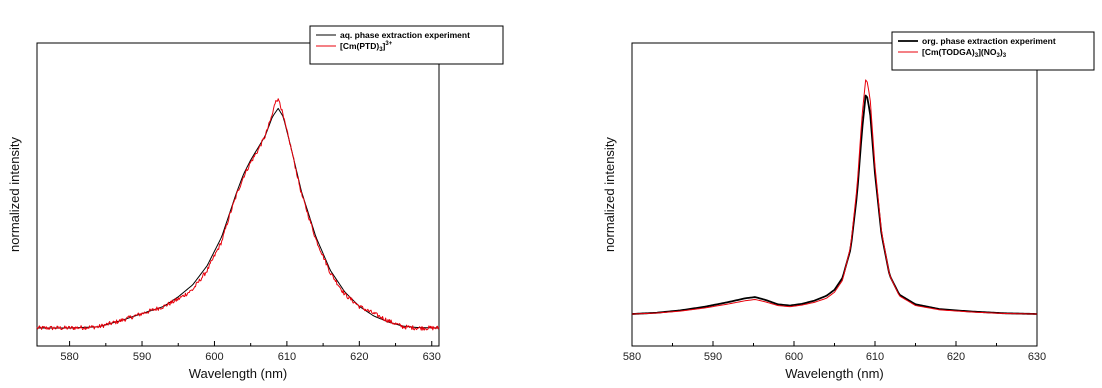  I want to click on legend-text-part: ](NO, so click(987, 52).